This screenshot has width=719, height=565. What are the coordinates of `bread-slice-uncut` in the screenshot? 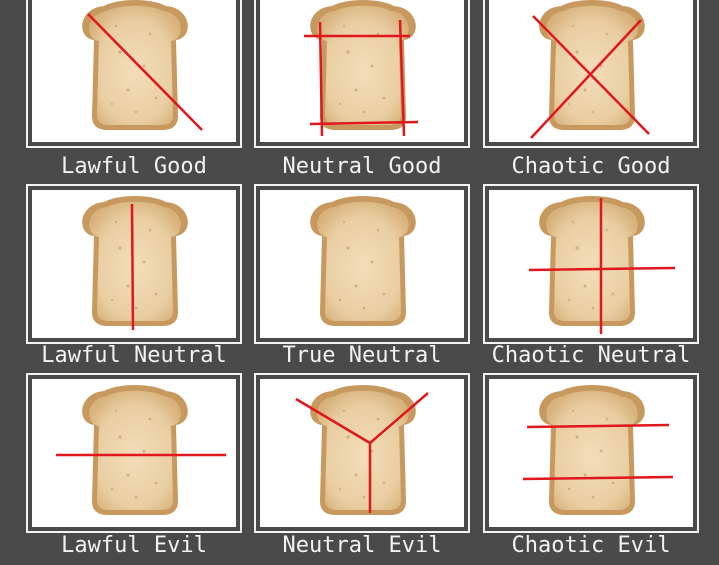 It's located at (363, 261).